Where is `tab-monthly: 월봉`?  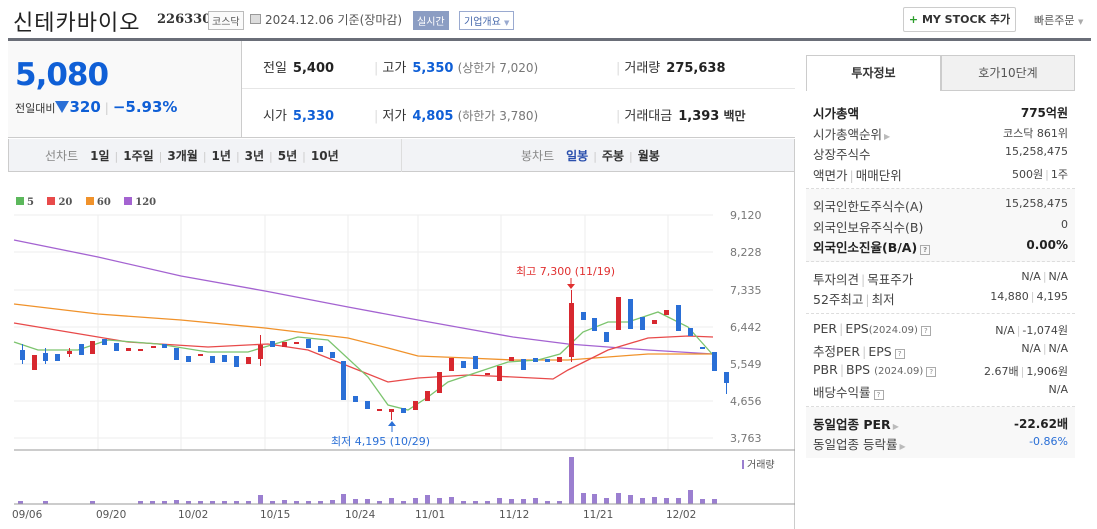
tab-monthly: 월봉 is located at coordinates (648, 156).